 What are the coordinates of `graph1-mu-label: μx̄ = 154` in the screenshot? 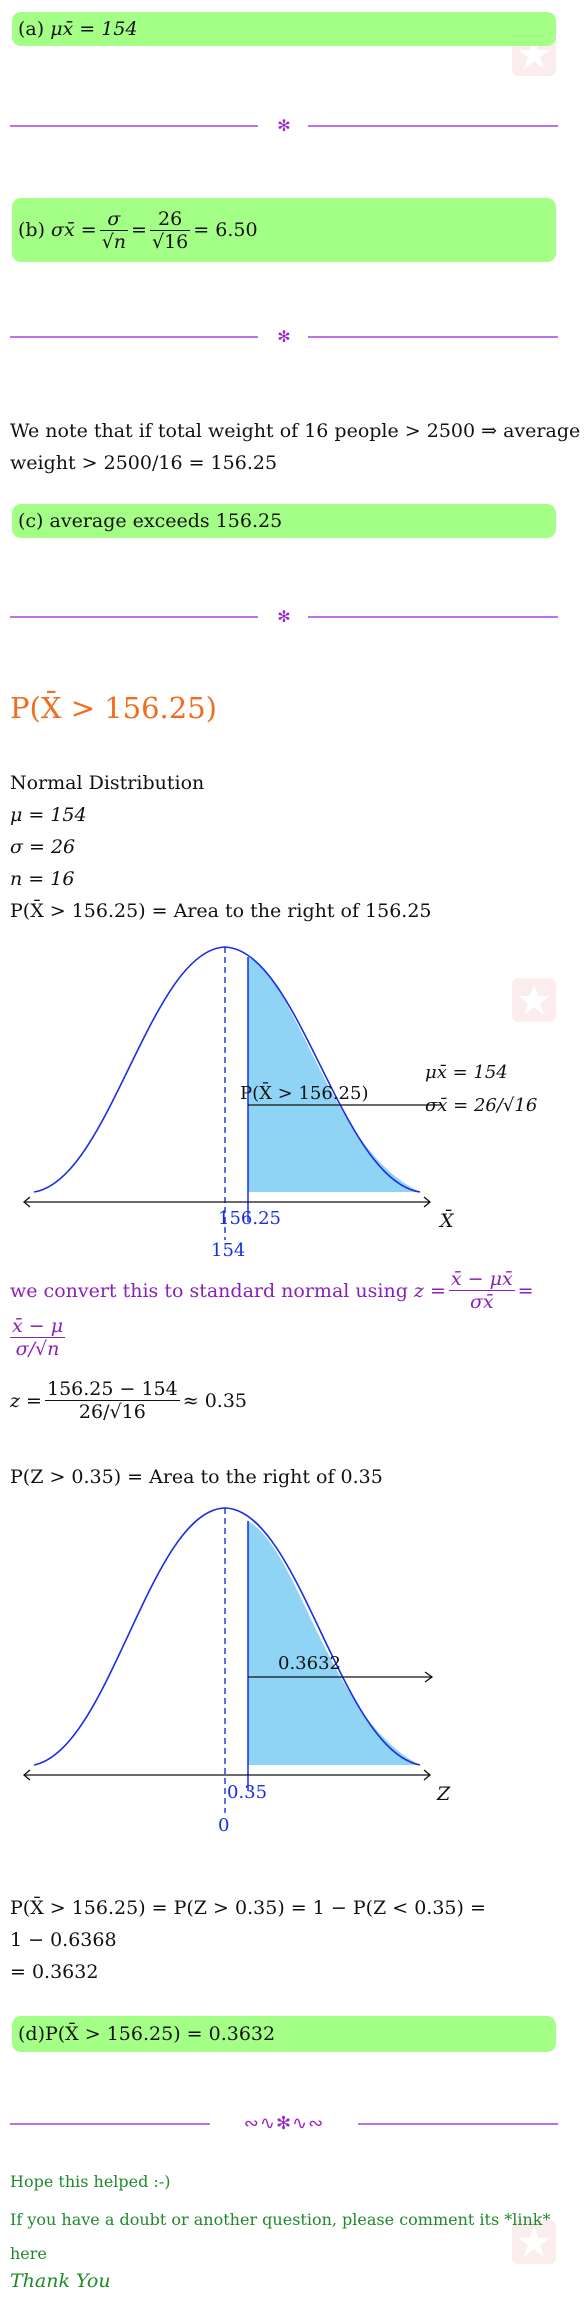 It's located at (466, 1072).